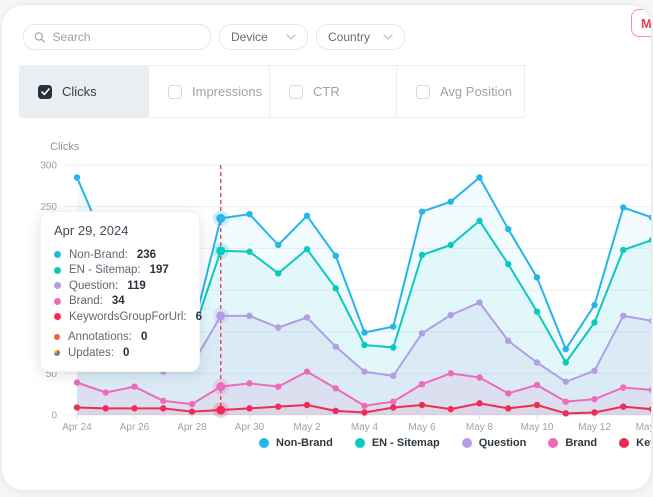 This screenshot has width=653, height=497. What do you see at coordinates (572, 443) in the screenshot?
I see `legend-item-brand: Brand` at bounding box center [572, 443].